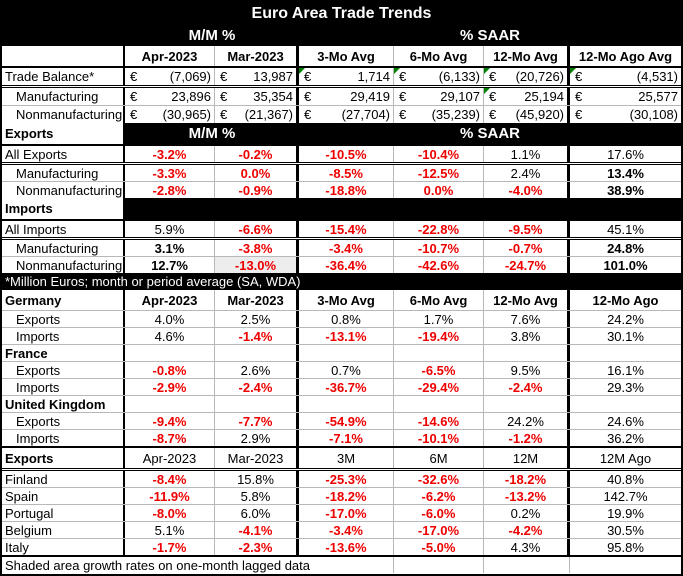 The height and width of the screenshot is (576, 683). Describe the element at coordinates (346, 458) in the screenshot. I see `column-header: 3M` at that location.